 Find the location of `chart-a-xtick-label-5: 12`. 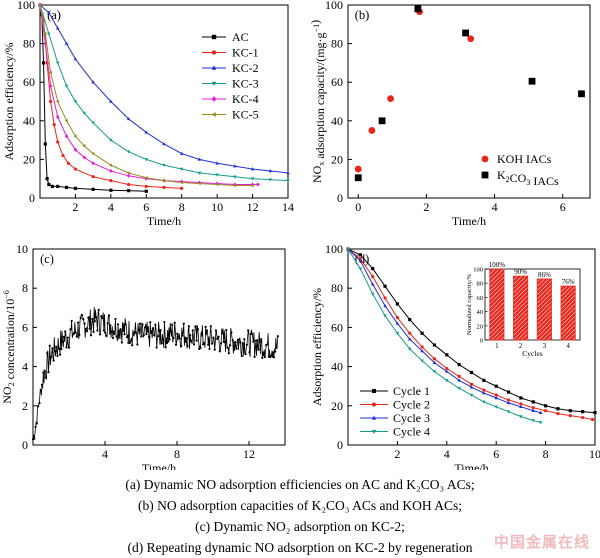

chart-a-xtick-label-5: 12 is located at coordinates (253, 207).